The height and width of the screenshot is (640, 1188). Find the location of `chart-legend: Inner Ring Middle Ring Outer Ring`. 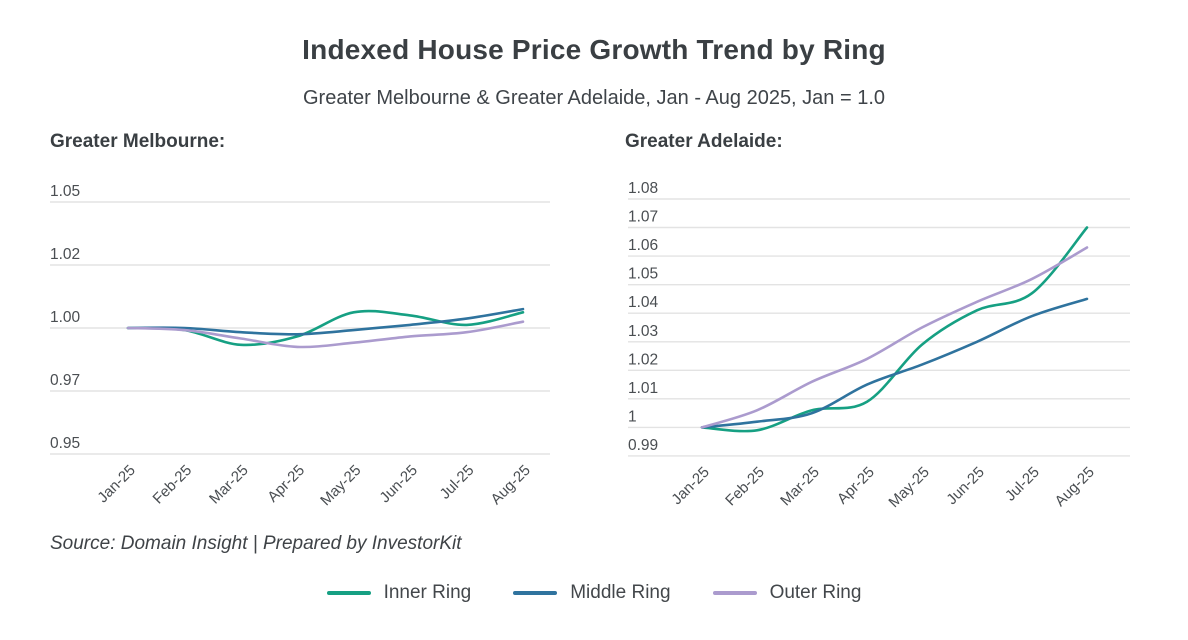

chart-legend: Inner Ring Middle Ring Outer Ring is located at coordinates (594, 593).